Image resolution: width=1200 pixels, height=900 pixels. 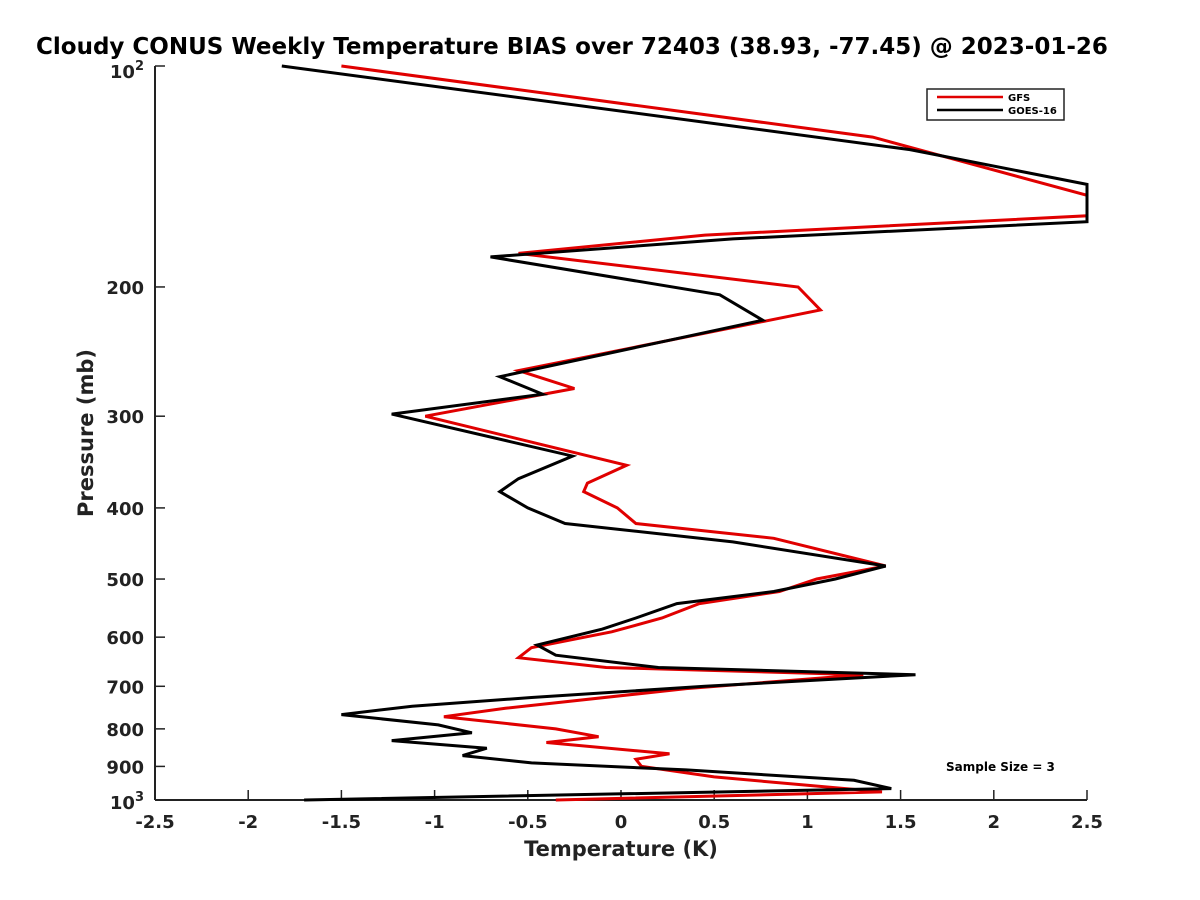 I want to click on y-tick-label: 200, so click(x=125, y=288).